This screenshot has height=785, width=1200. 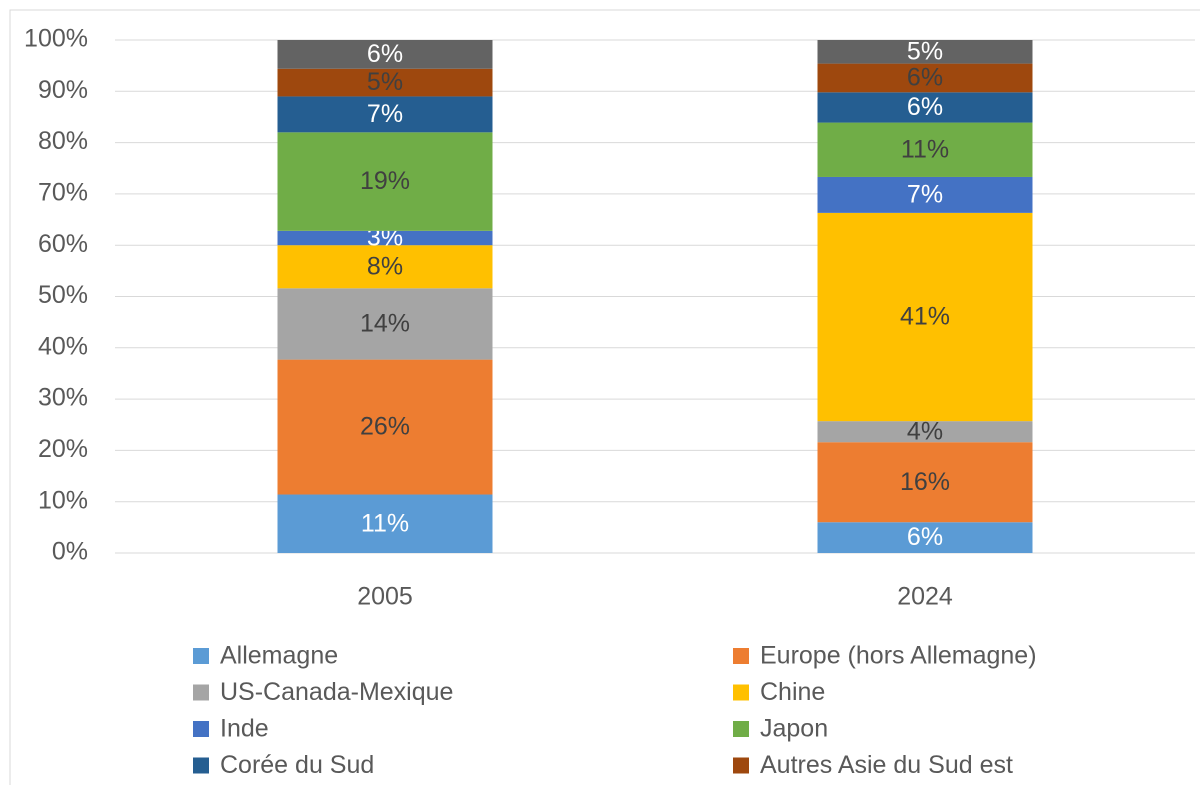 What do you see at coordinates (63, 193) in the screenshot?
I see `y-tick-label: 70%` at bounding box center [63, 193].